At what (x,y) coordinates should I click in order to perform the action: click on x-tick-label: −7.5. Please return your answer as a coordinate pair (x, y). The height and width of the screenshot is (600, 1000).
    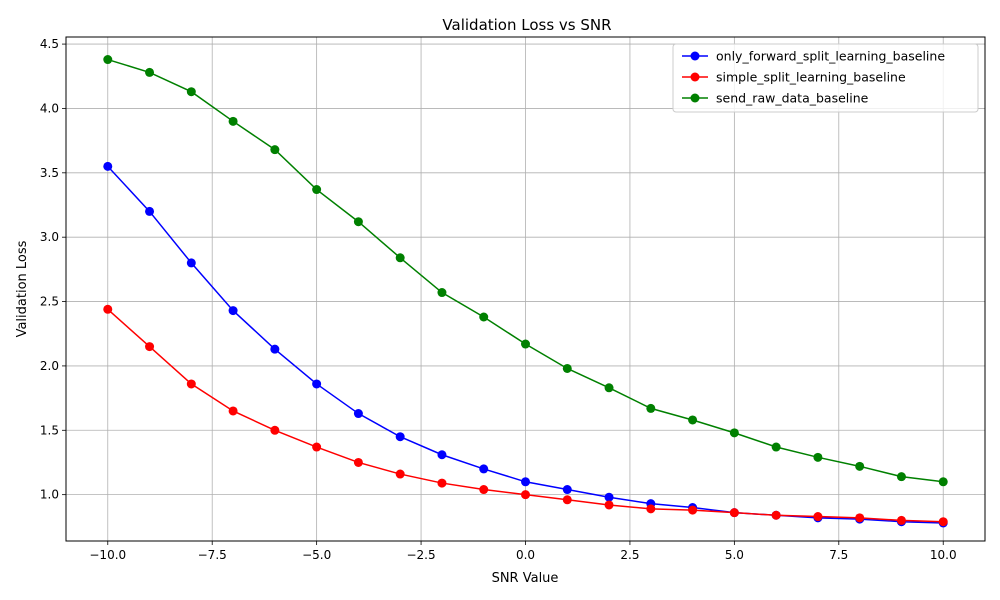
    Looking at the image, I should click on (212, 555).